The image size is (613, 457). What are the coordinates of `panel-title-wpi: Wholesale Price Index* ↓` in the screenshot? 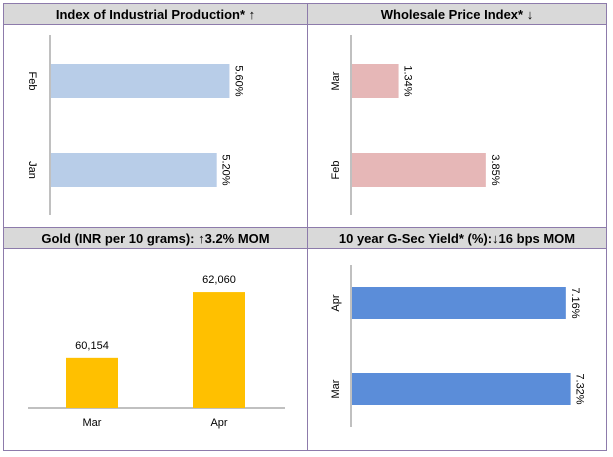 It's located at (457, 14).